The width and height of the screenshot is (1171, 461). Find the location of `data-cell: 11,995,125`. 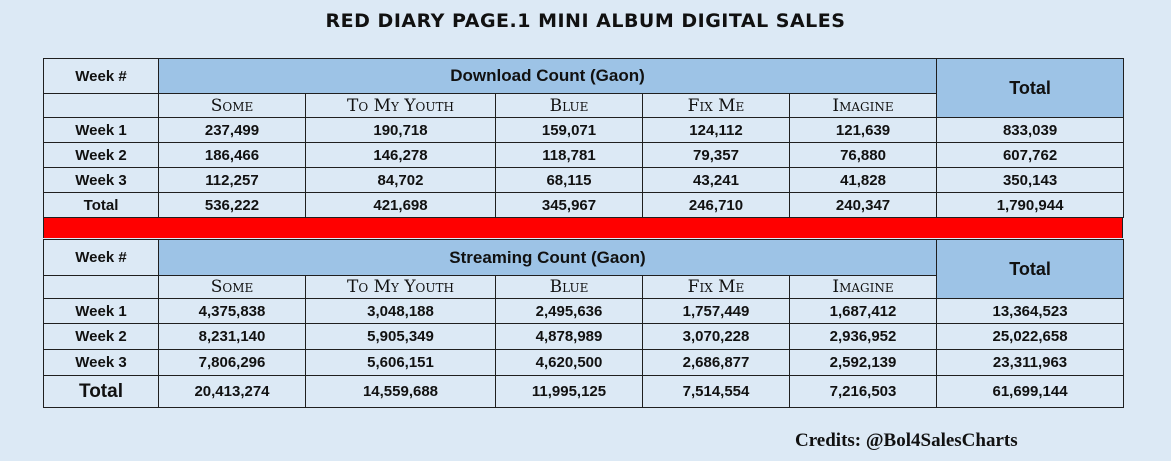

data-cell: 11,995,125 is located at coordinates (569, 391).